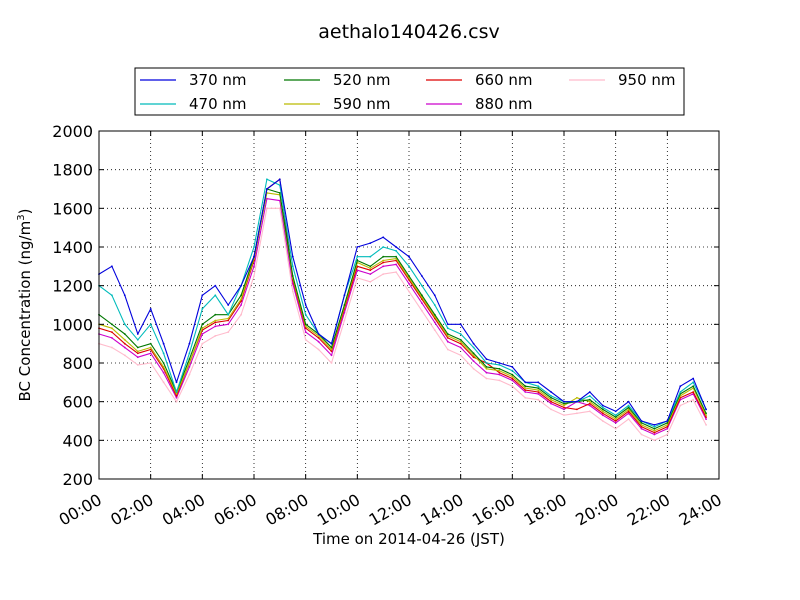  What do you see at coordinates (72, 286) in the screenshot?
I see `y-tick-label: 1200` at bounding box center [72, 286].